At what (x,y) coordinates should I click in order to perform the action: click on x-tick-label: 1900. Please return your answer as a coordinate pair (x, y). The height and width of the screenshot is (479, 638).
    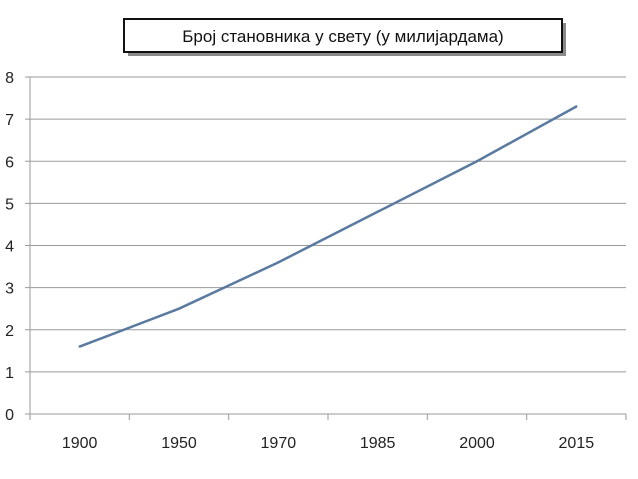
    Looking at the image, I should click on (80, 443).